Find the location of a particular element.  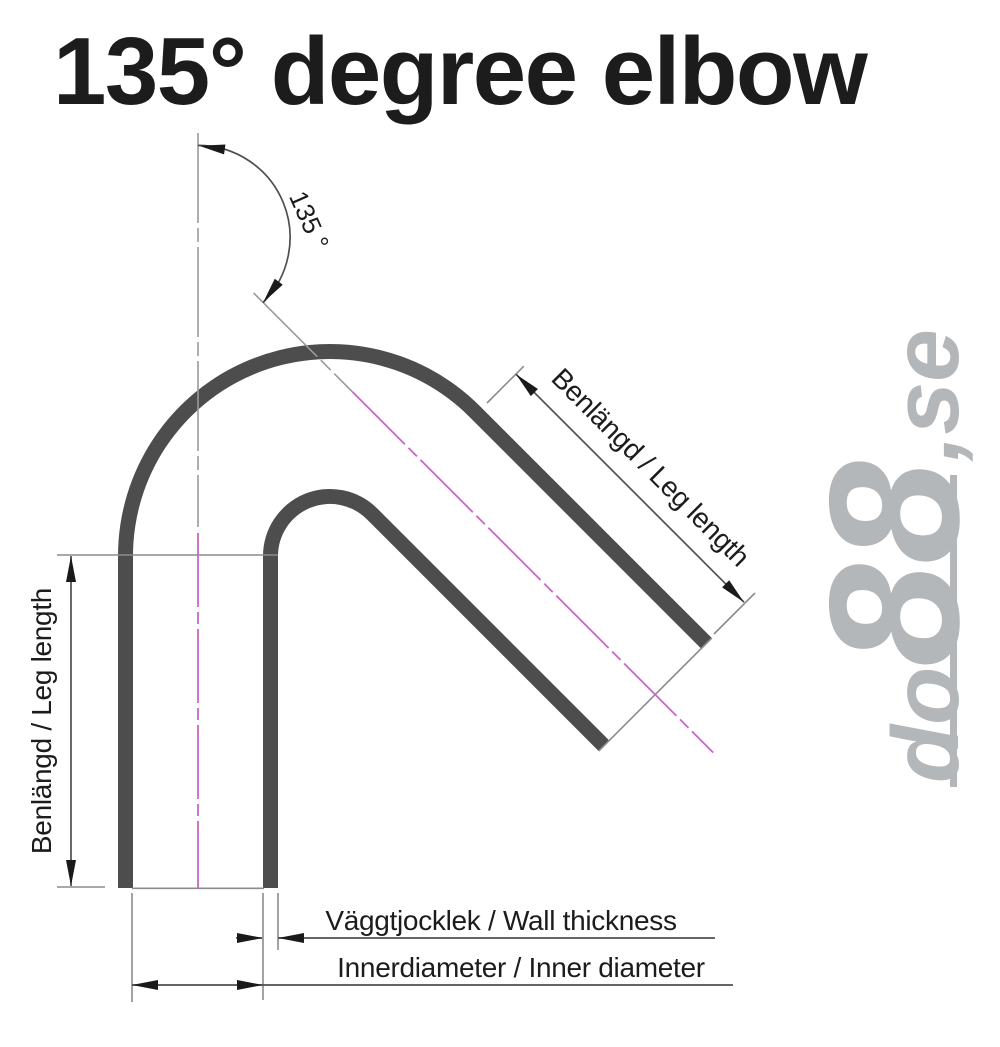

diagonal-leg-dimension-line is located at coordinates (630, 488).